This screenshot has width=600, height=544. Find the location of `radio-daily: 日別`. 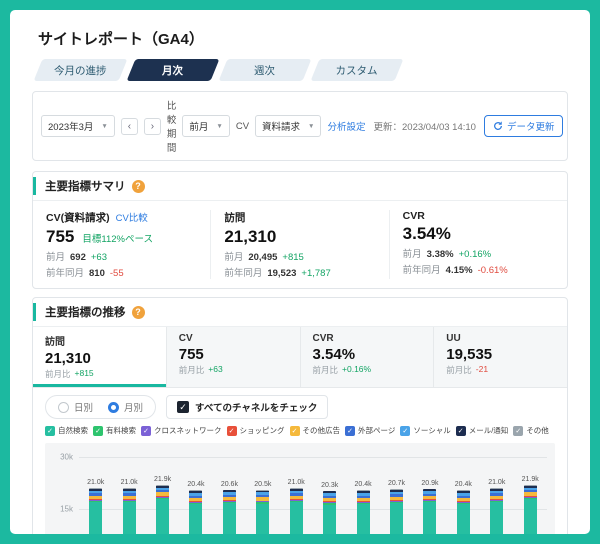

radio-daily: 日別 is located at coordinates (75, 407).